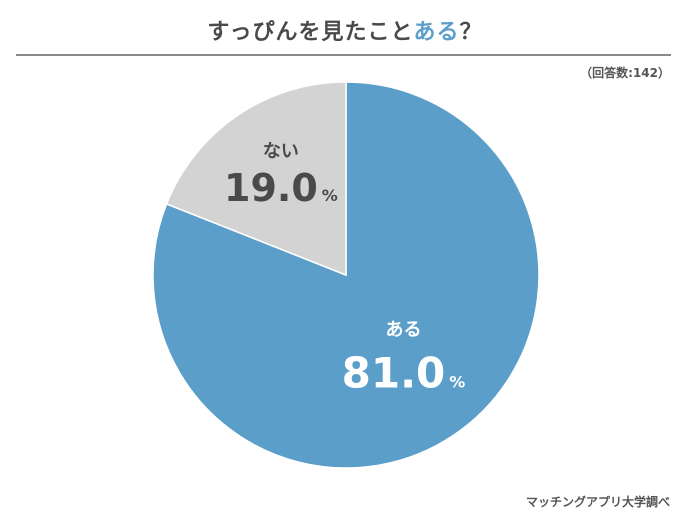  I want to click on slice-label-0: ある, so click(404, 330).